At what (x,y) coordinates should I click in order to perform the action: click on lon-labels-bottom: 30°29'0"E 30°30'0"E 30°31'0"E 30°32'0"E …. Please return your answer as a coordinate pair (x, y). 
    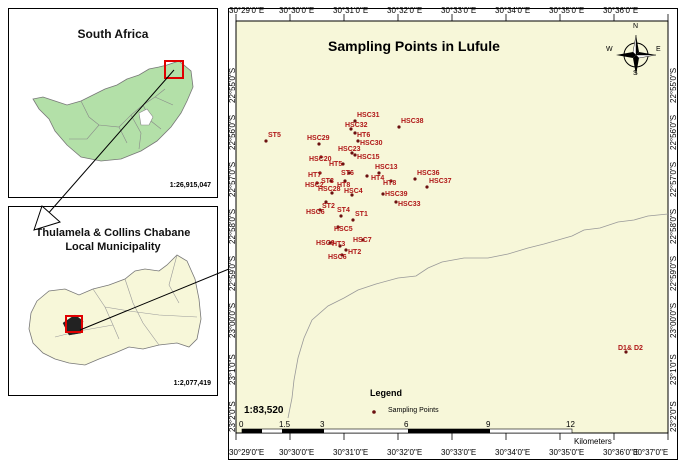
    Looking at the image, I should click on (453, 454).